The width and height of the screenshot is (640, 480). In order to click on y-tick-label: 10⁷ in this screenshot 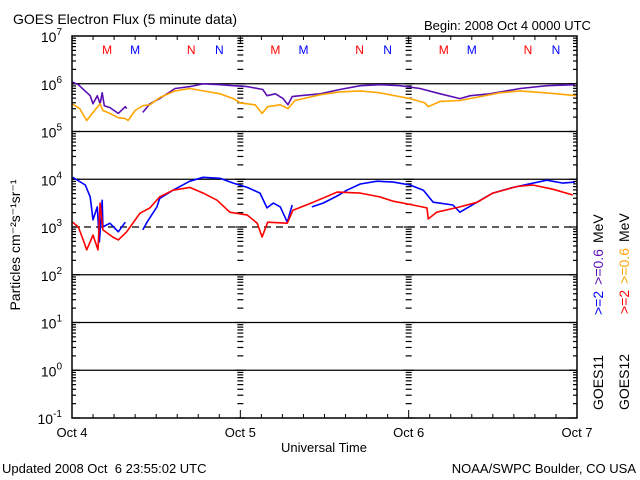, I will do `click(52, 36)`.